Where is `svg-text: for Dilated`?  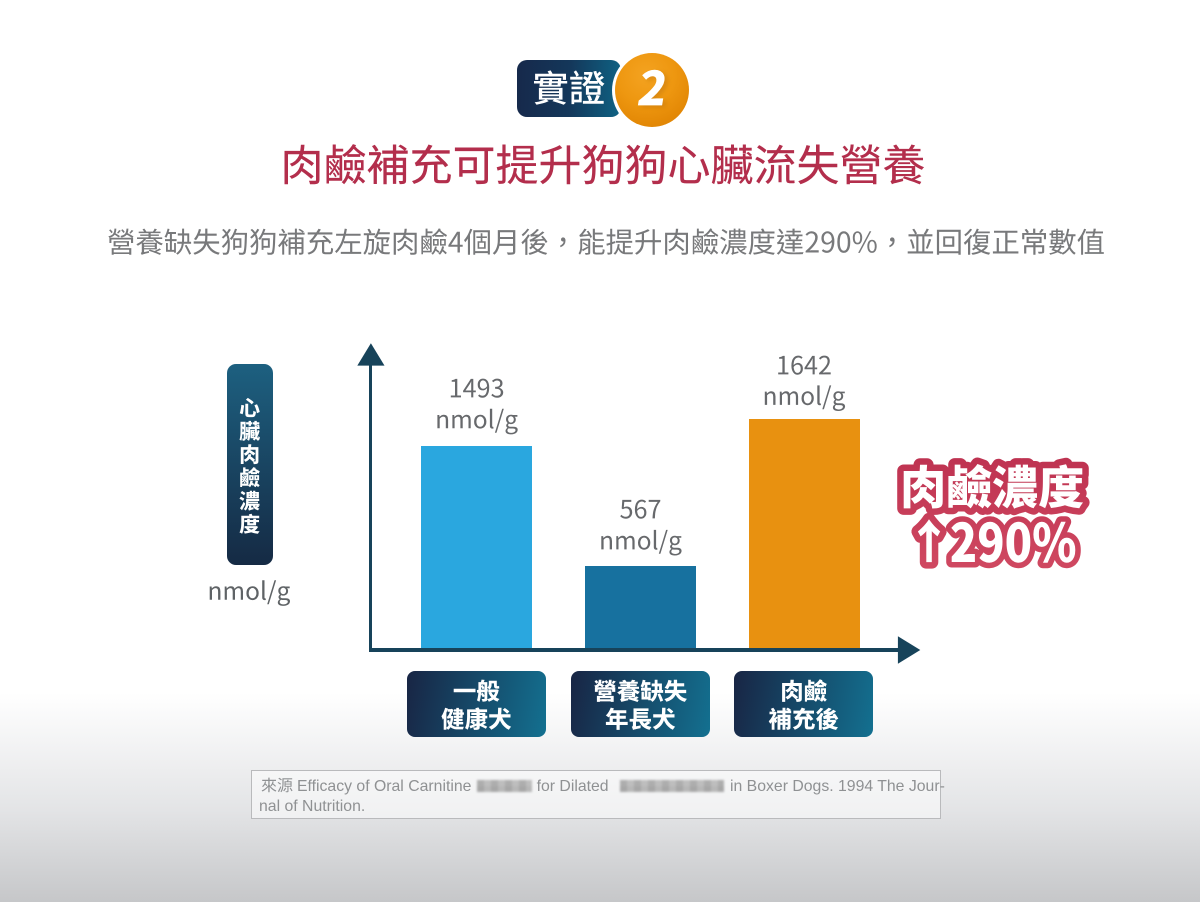
svg-text: for Dilated is located at coordinates (573, 786).